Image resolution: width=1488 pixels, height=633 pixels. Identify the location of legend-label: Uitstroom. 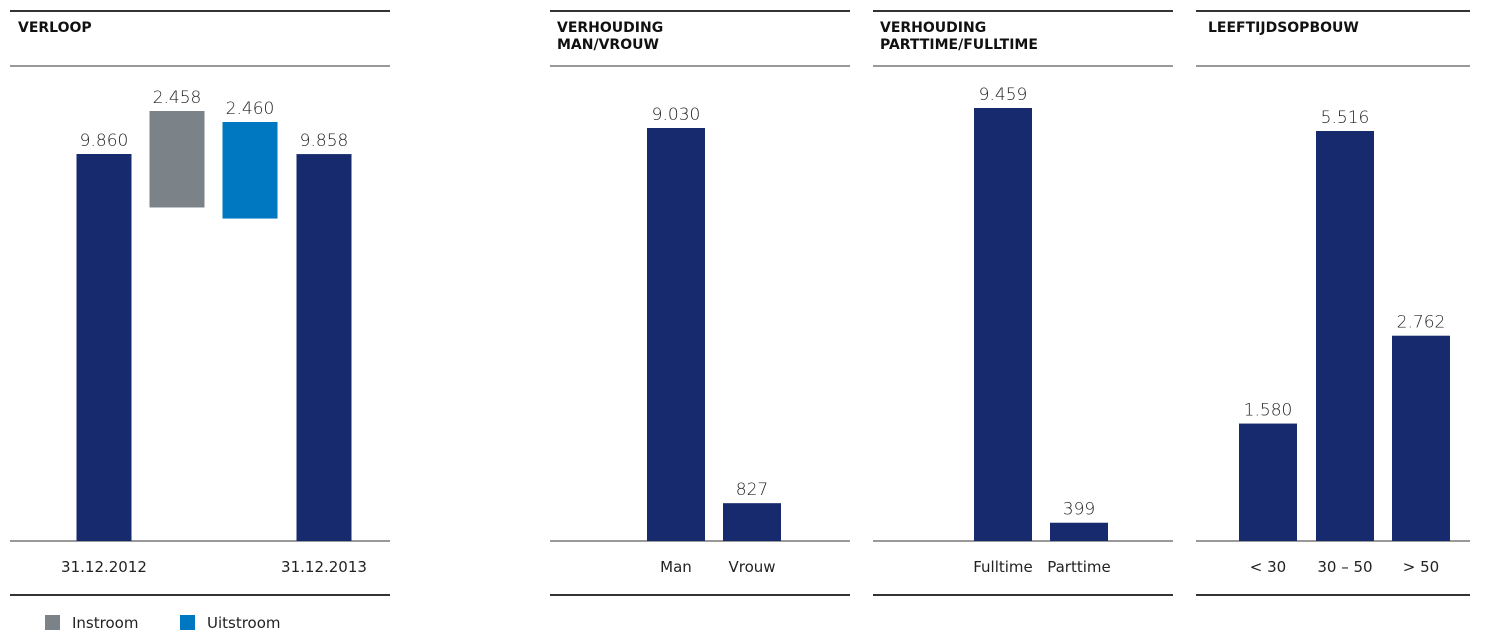
(244, 623).